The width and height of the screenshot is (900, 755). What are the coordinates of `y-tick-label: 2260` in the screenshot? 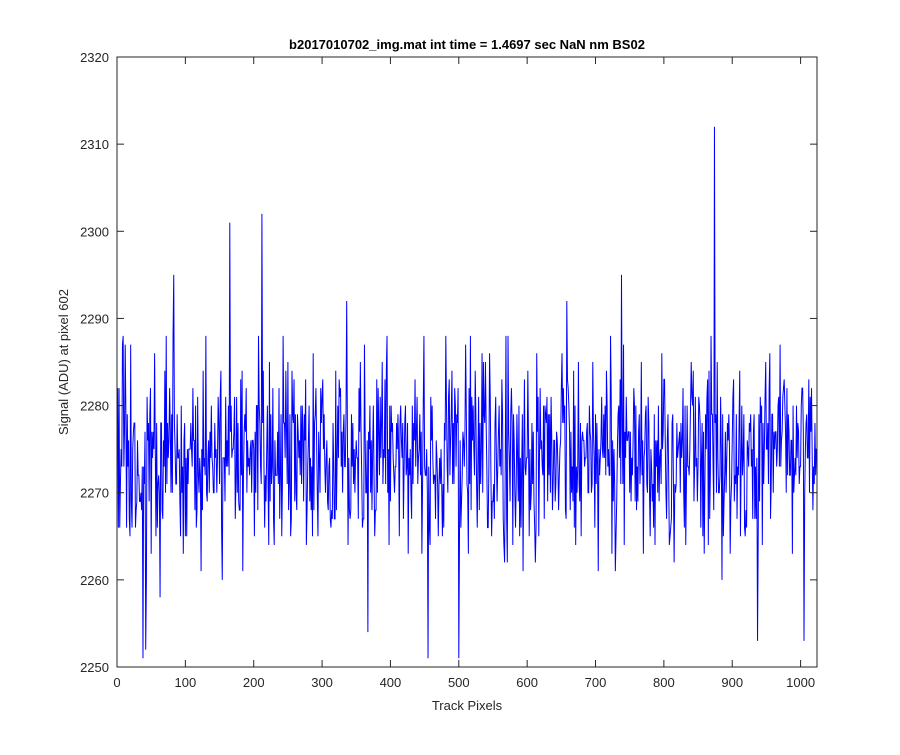 It's located at (94, 580).